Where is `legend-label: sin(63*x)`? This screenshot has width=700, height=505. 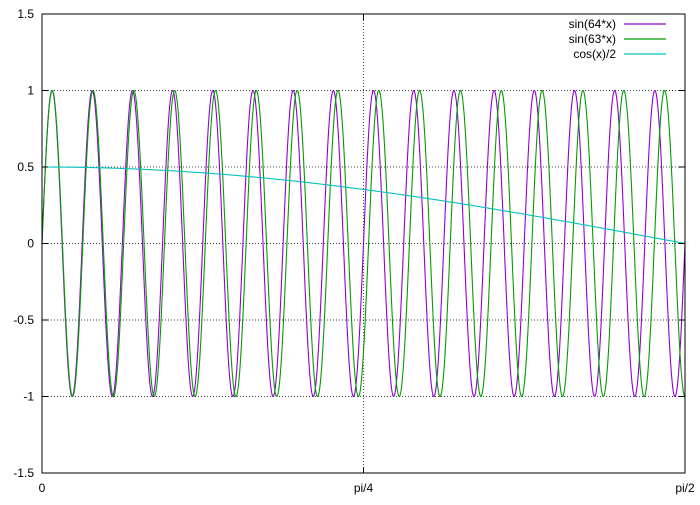
legend-label: sin(63*x) is located at coordinates (592, 39).